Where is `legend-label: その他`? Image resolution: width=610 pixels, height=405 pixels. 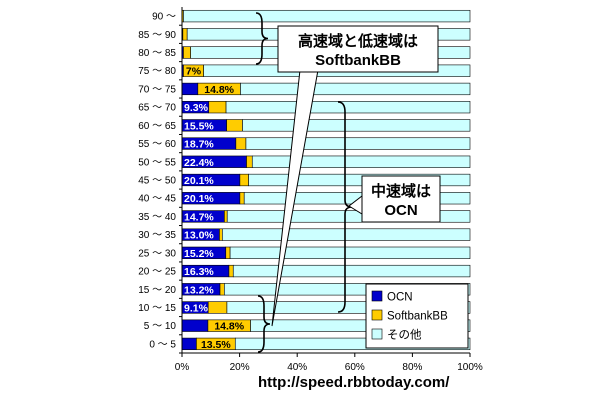
legend-label: その他 is located at coordinates (404, 335).